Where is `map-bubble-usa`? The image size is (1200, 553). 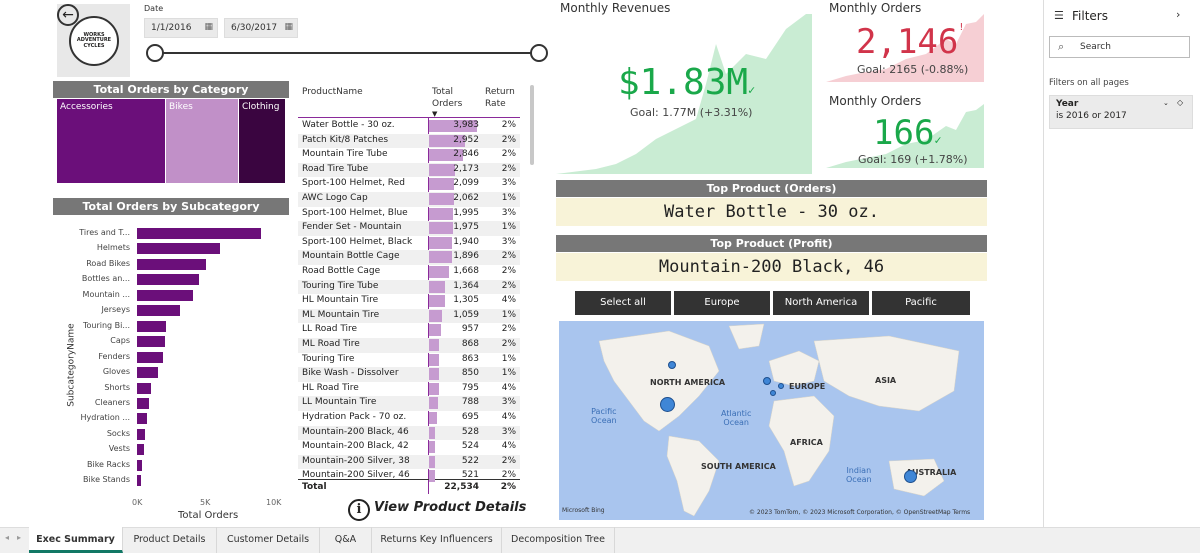
map-bubble-usa is located at coordinates (667, 404).